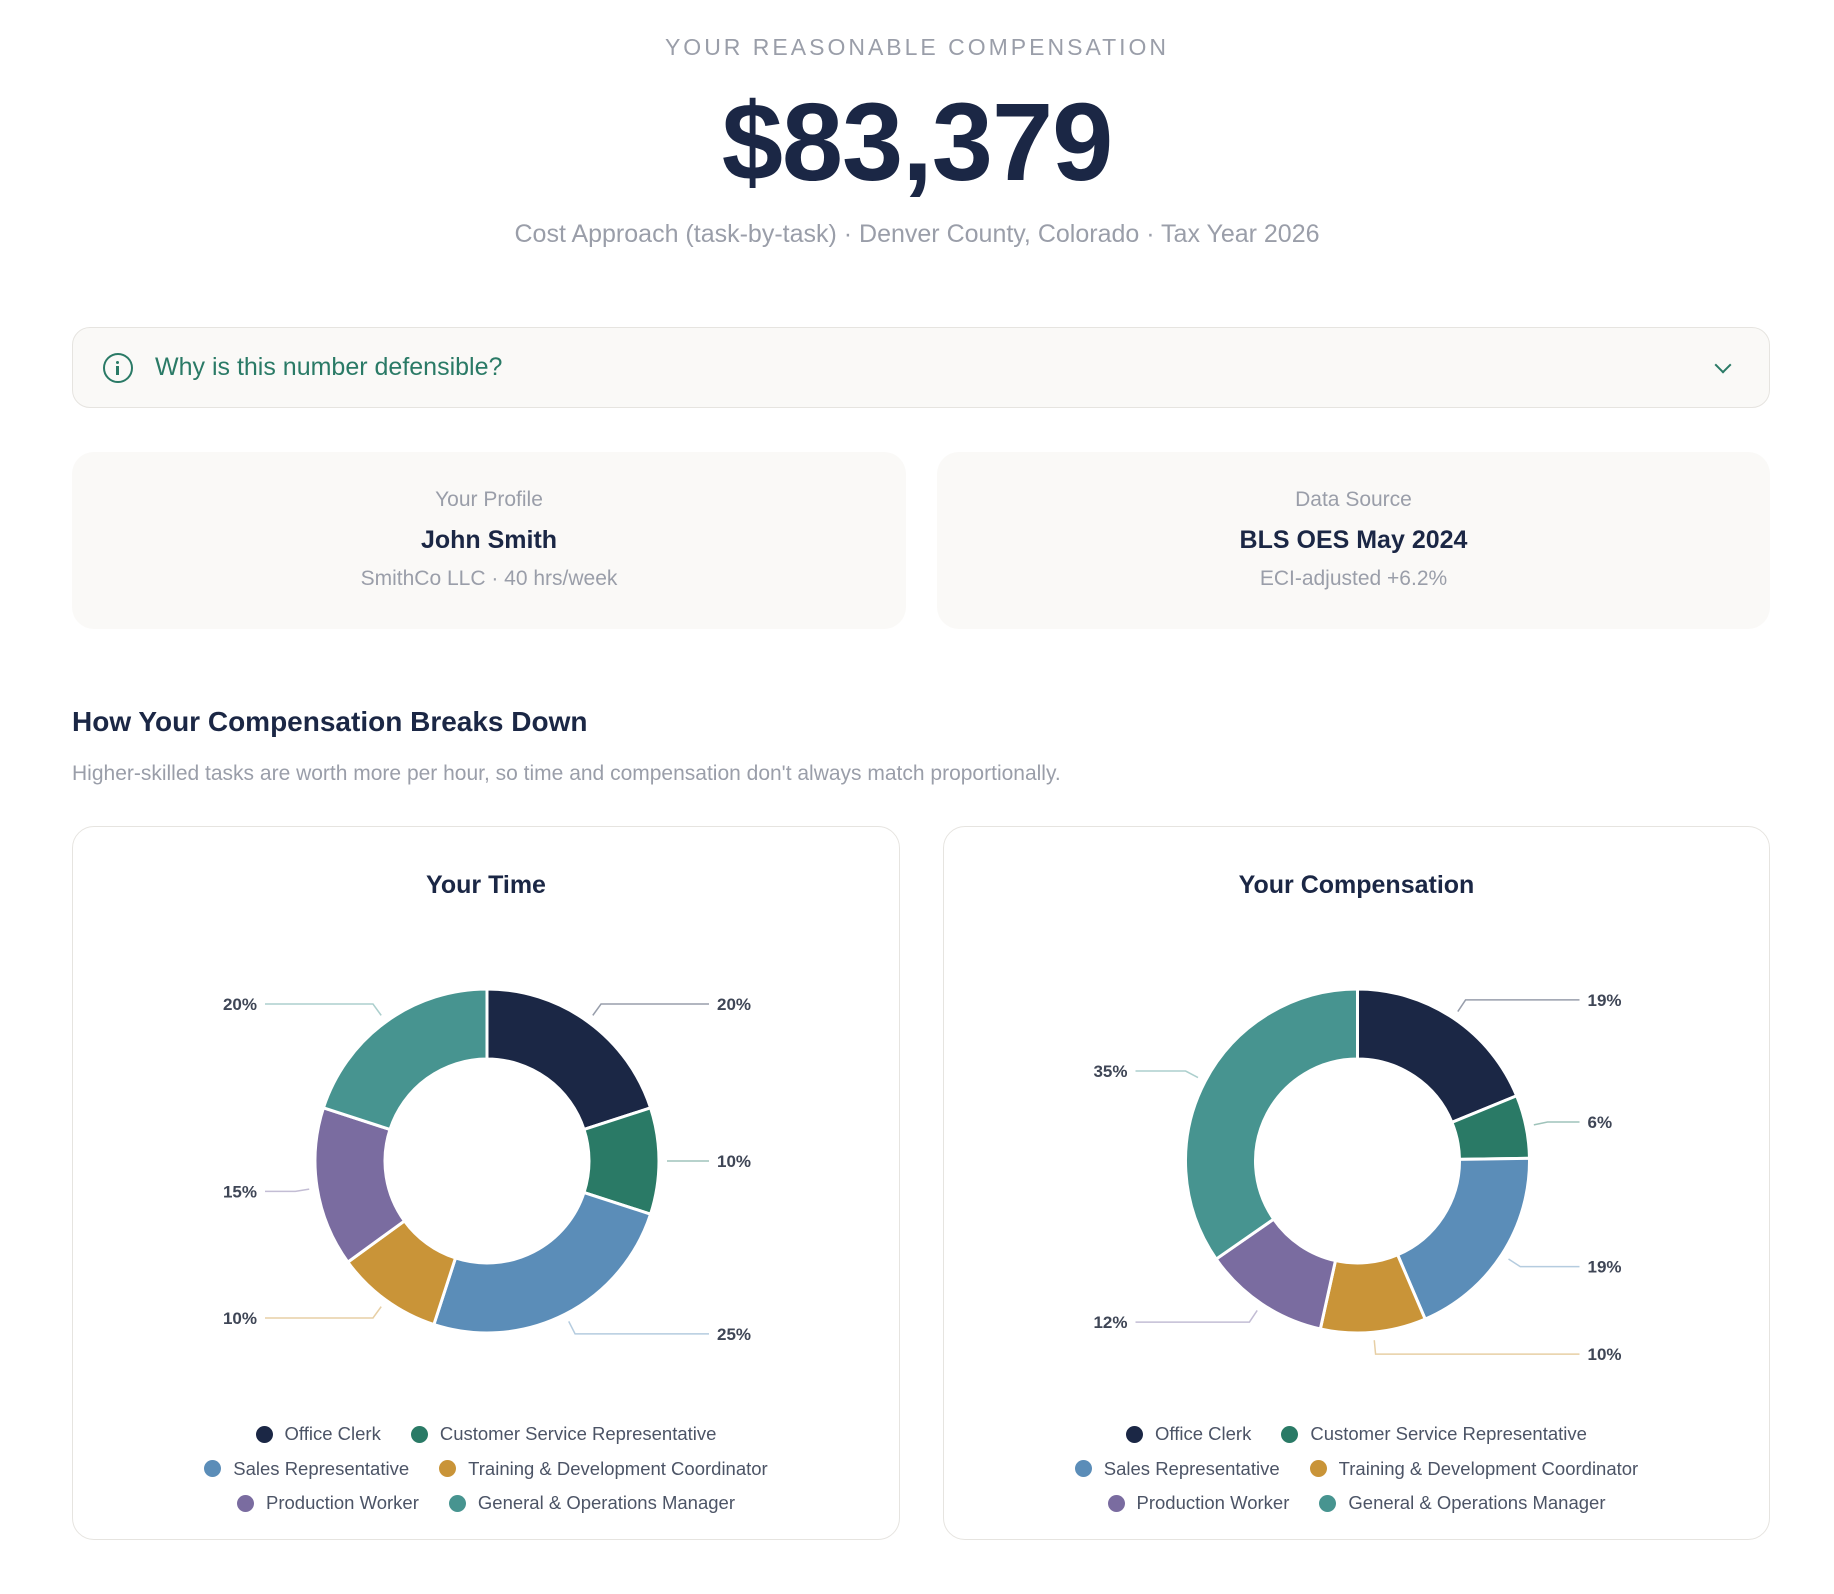  I want to click on time-donut-chart: 20% 10% 25% 10% 15% 20%, so click(487, 1165).